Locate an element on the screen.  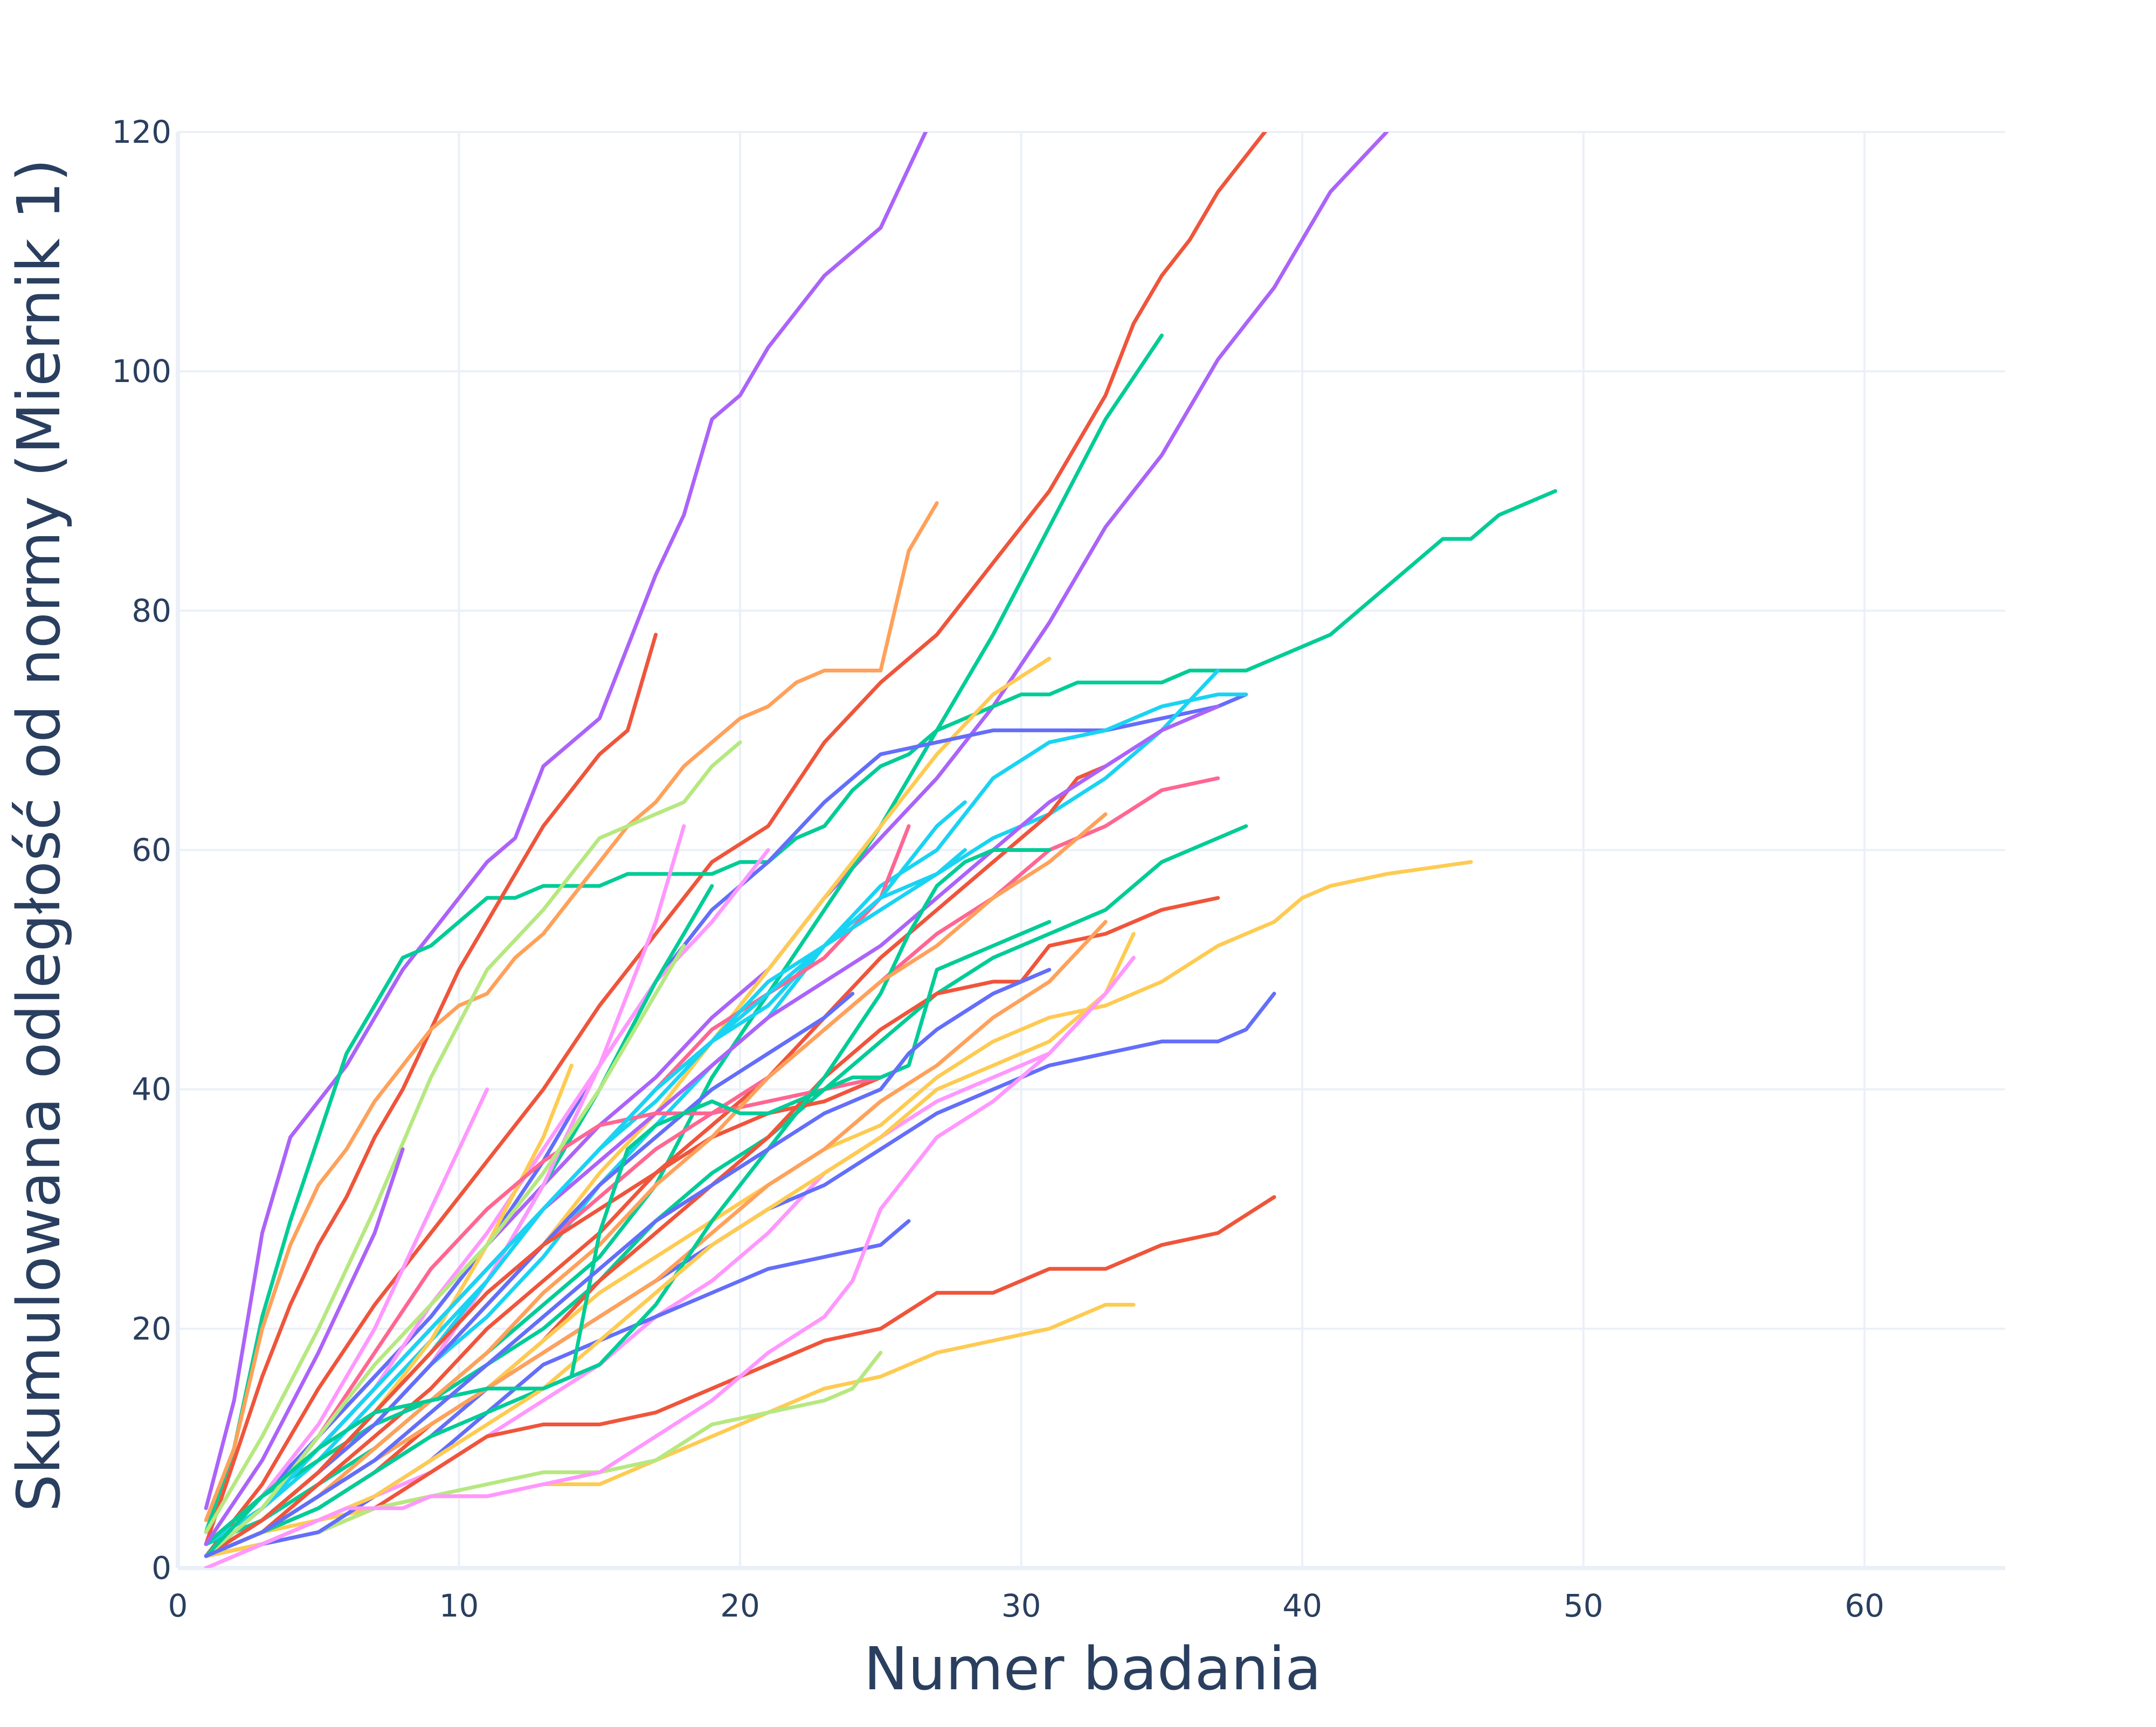
y-tick-label: 20 is located at coordinates (152, 1328).